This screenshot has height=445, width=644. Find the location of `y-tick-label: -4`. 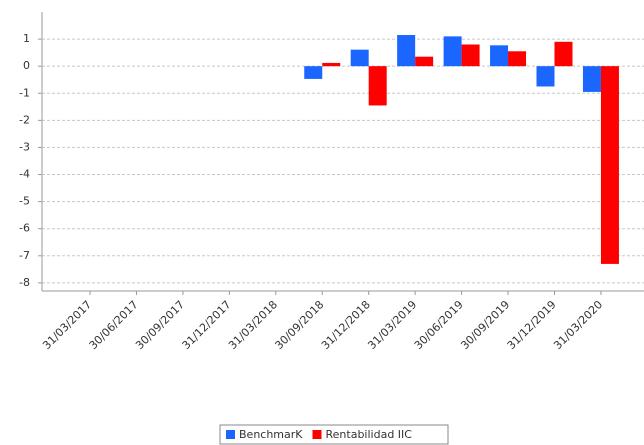

y-tick-label: -4 is located at coordinates (24, 174).